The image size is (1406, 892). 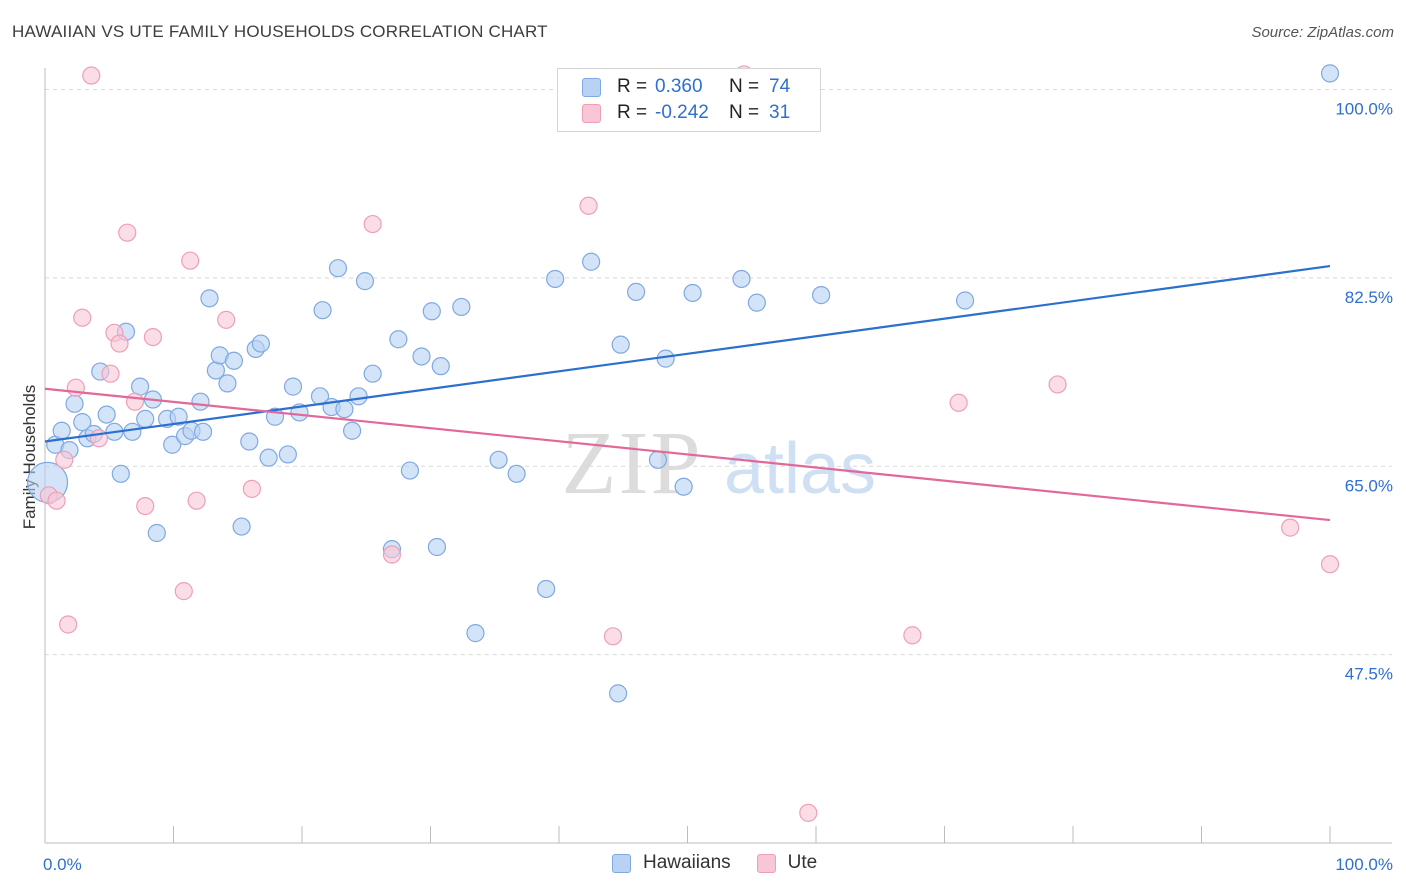 What do you see at coordinates (621, 863) in the screenshot?
I see `hawaiians-legend-swatch` at bounding box center [621, 863].